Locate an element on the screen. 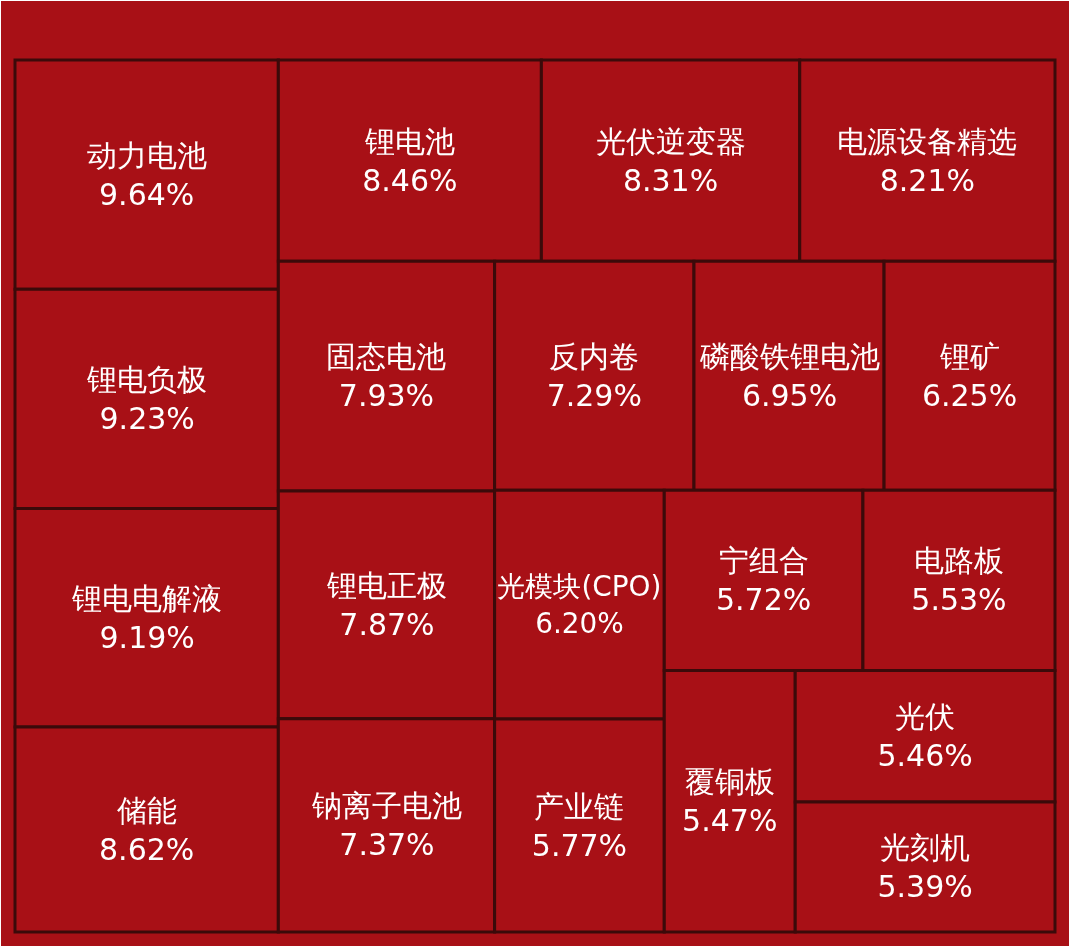 Image resolution: width=1070 pixels, height=947 pixels. data-label: 7.29% is located at coordinates (594, 395).